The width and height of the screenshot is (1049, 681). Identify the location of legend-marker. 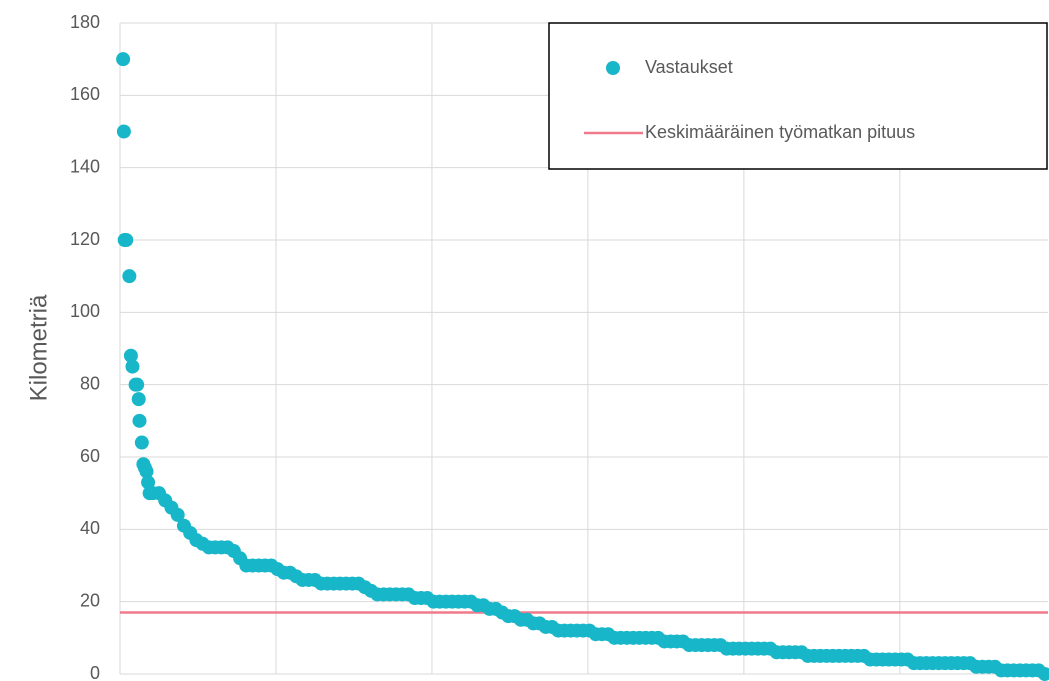
(613, 68).